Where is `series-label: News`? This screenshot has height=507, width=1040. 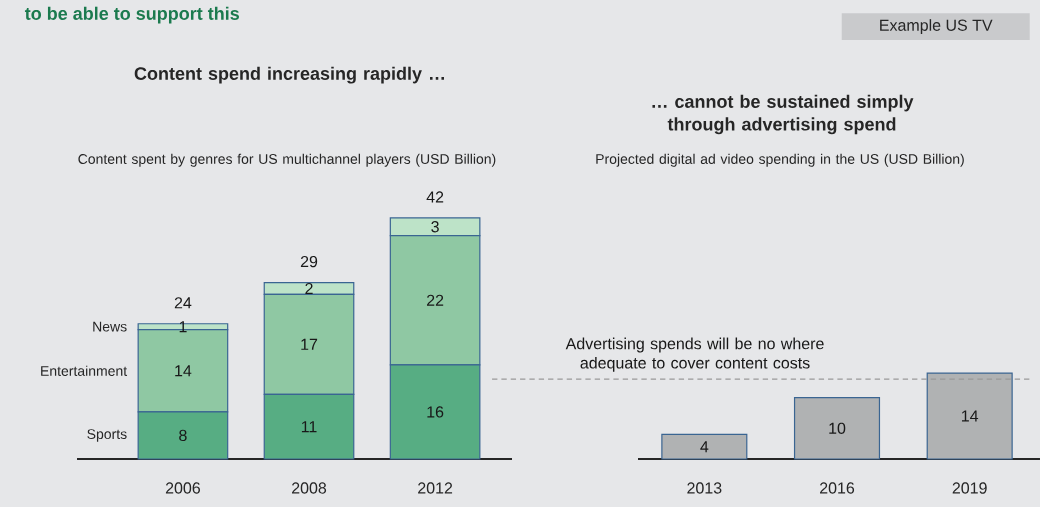 series-label: News is located at coordinates (110, 326).